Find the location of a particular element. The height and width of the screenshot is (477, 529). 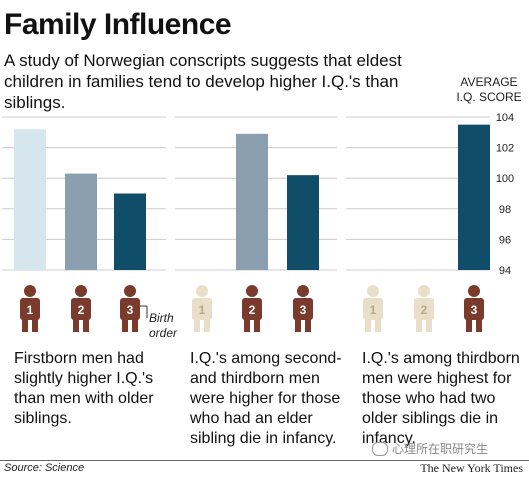

birth-order-label: Birth is located at coordinates (161, 318).